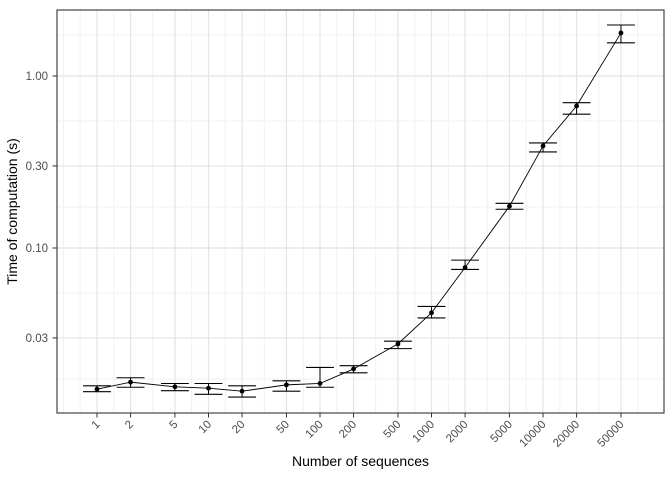 The width and height of the screenshot is (672, 480). What do you see at coordinates (315, 430) in the screenshot?
I see `x-axis-tick-label: 100` at bounding box center [315, 430].